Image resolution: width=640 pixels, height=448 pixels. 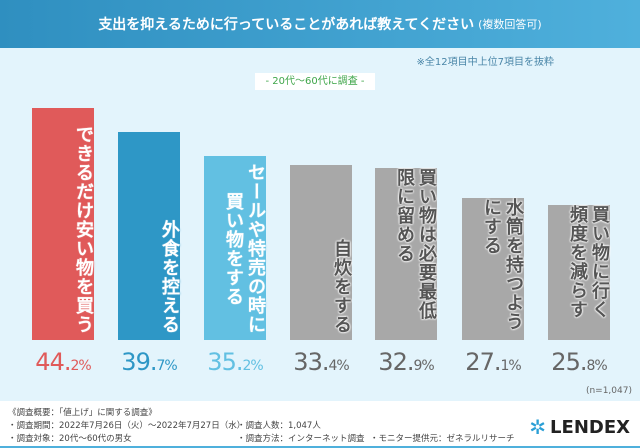 I want to click on value-label: 39.7%, so click(x=149, y=362).